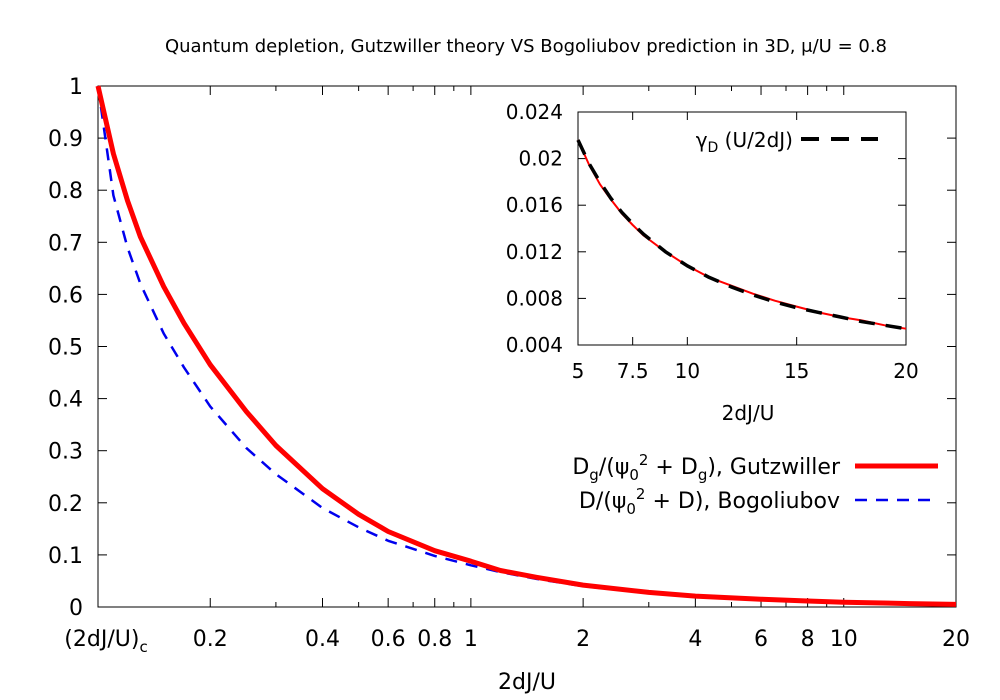 This screenshot has width=1000, height=700. I want to click on inset-y-tick-label: 0.024, so click(534, 112).